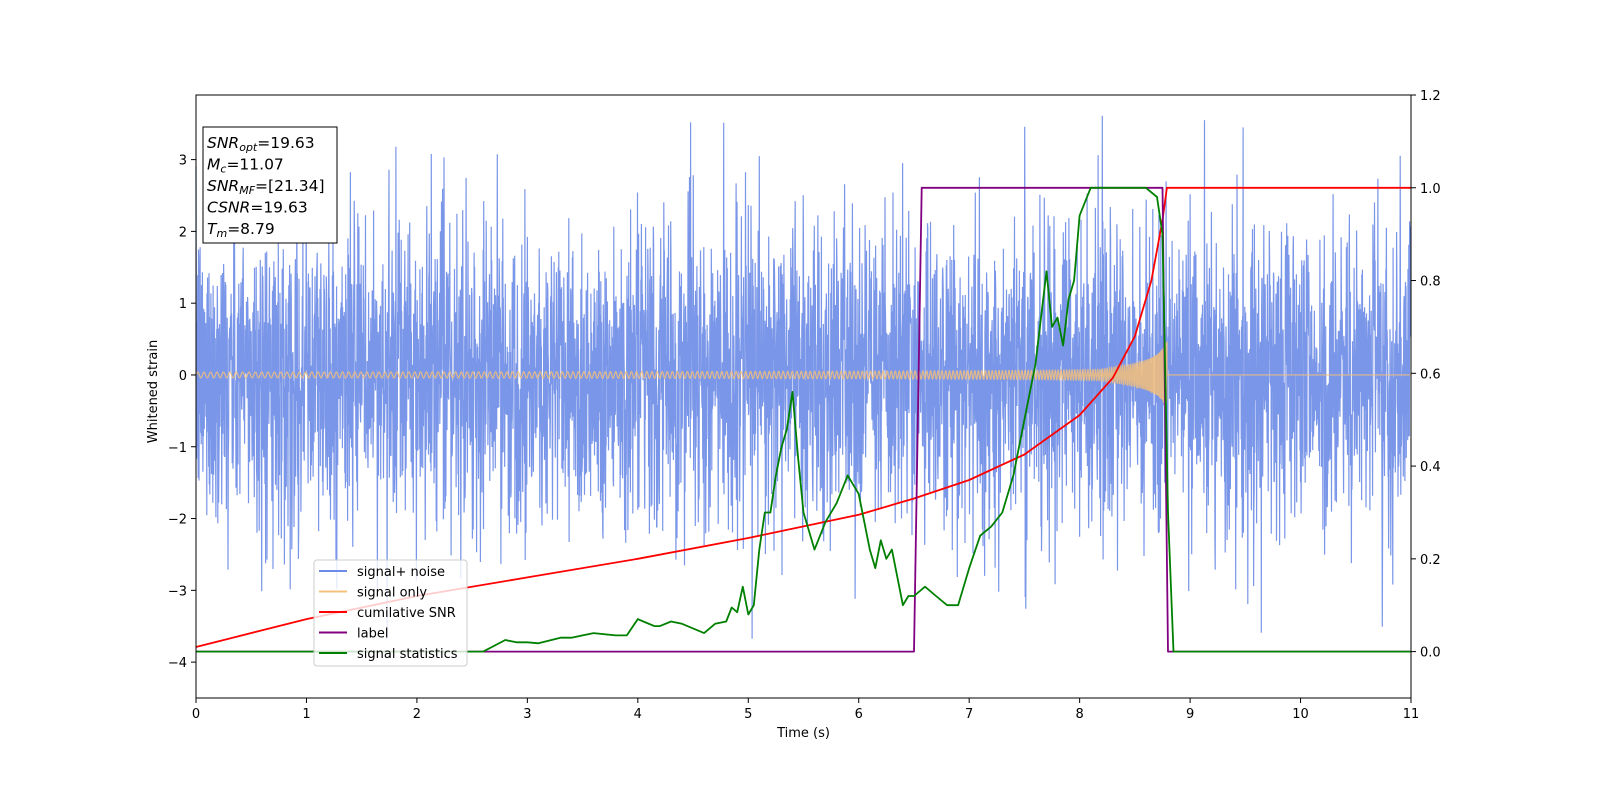 The width and height of the screenshot is (1600, 800). Describe the element at coordinates (638, 714) in the screenshot. I see `x-tick-label: 4` at that location.